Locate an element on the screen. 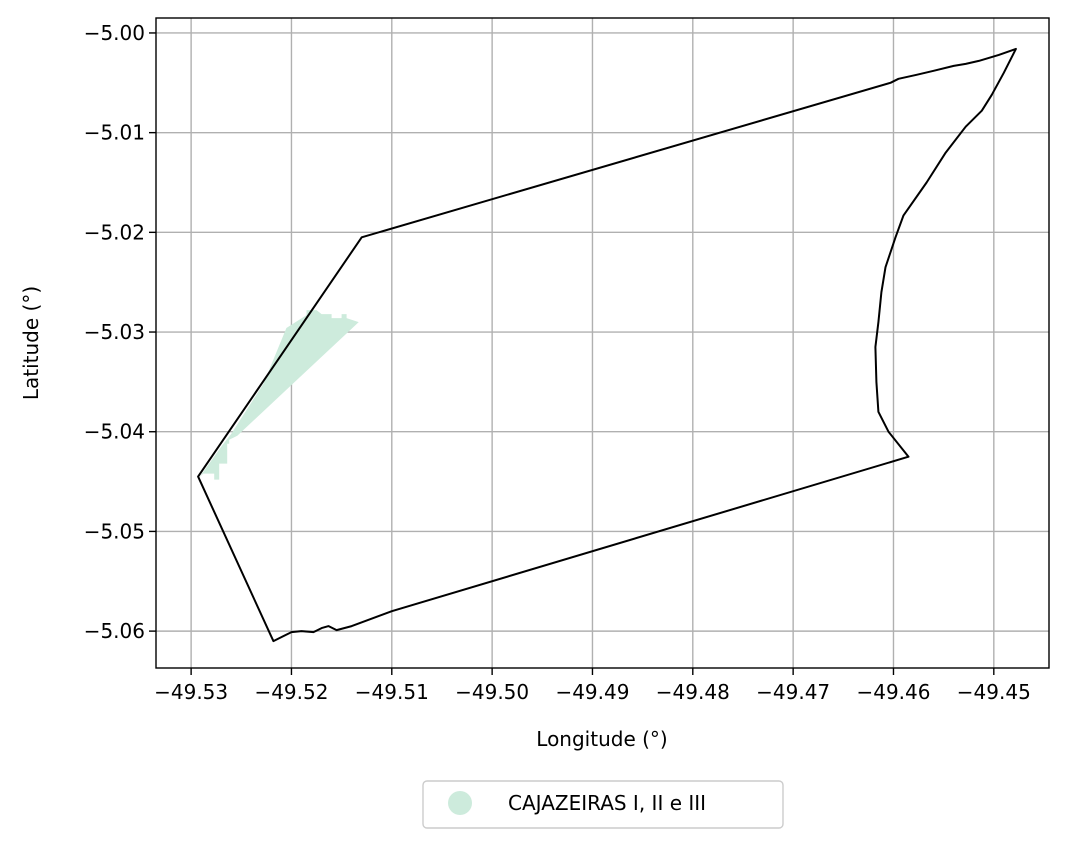  legend: CAJAZEIRAS I, II e III is located at coordinates (603, 804).